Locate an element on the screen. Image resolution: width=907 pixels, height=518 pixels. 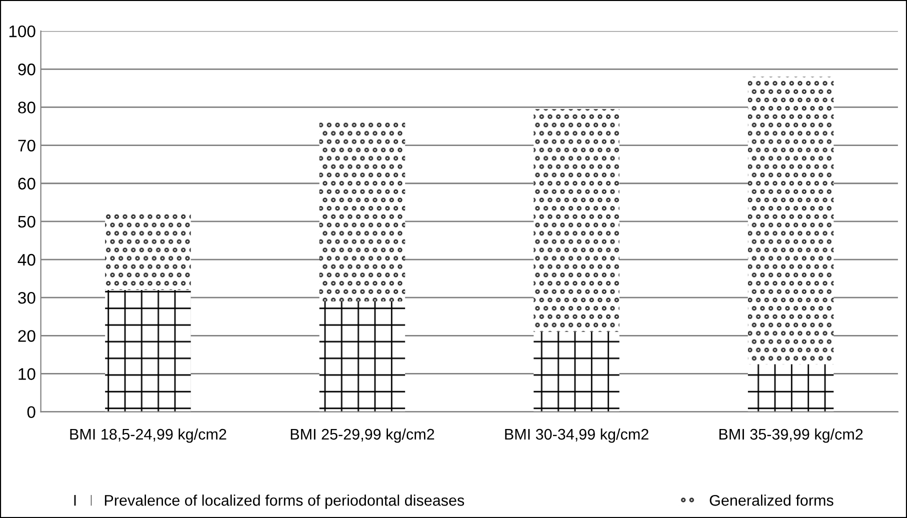
x-tick-label: BMI 35-39,99 kg/cm2 is located at coordinates (791, 435).